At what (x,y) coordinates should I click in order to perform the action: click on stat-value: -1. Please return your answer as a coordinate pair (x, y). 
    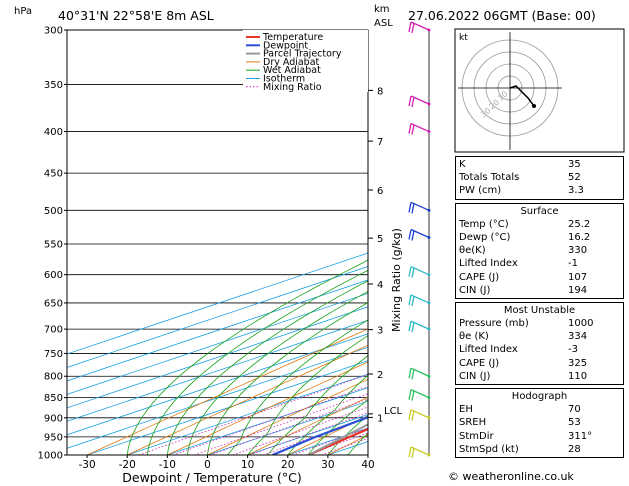
    Looking at the image, I should click on (573, 264).